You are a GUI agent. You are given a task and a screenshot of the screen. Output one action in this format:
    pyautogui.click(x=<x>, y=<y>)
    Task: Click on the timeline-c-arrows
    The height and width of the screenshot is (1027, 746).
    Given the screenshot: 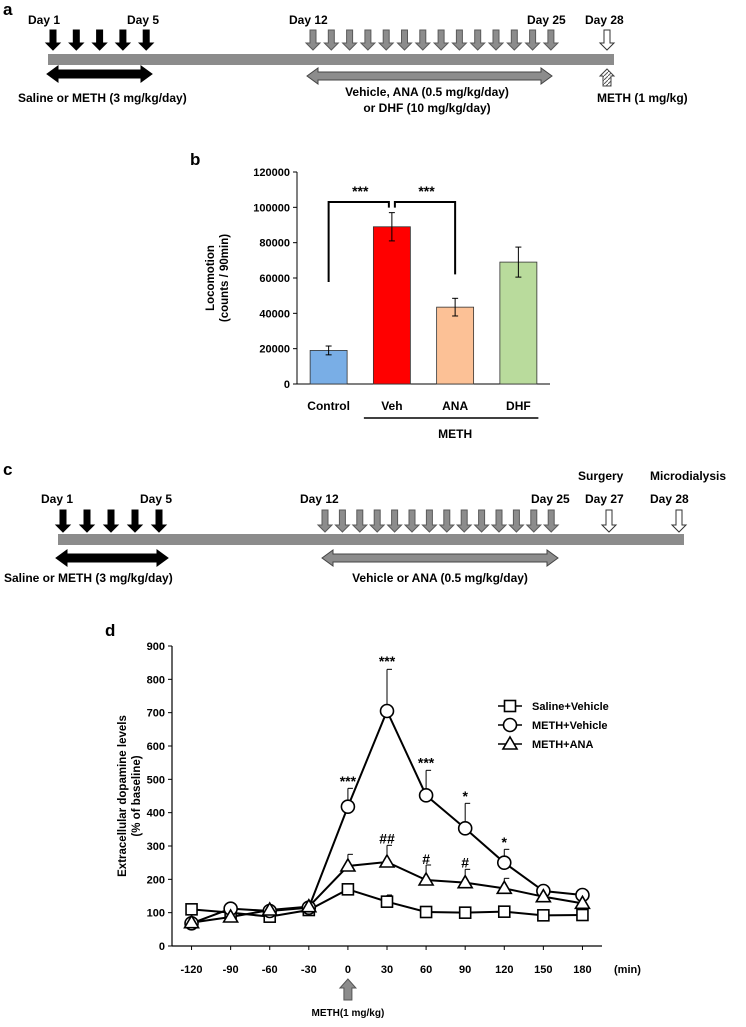 What is the action you would take?
    pyautogui.click(x=371, y=521)
    